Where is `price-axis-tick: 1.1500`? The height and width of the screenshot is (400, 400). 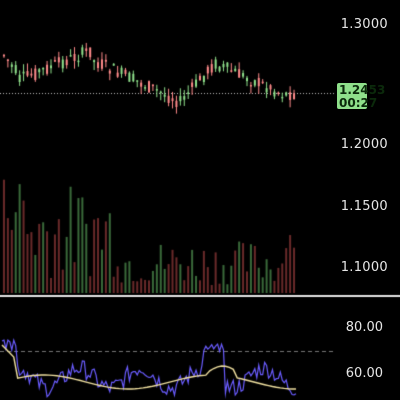 price-axis-tick: 1.1500 is located at coordinates (364, 206).